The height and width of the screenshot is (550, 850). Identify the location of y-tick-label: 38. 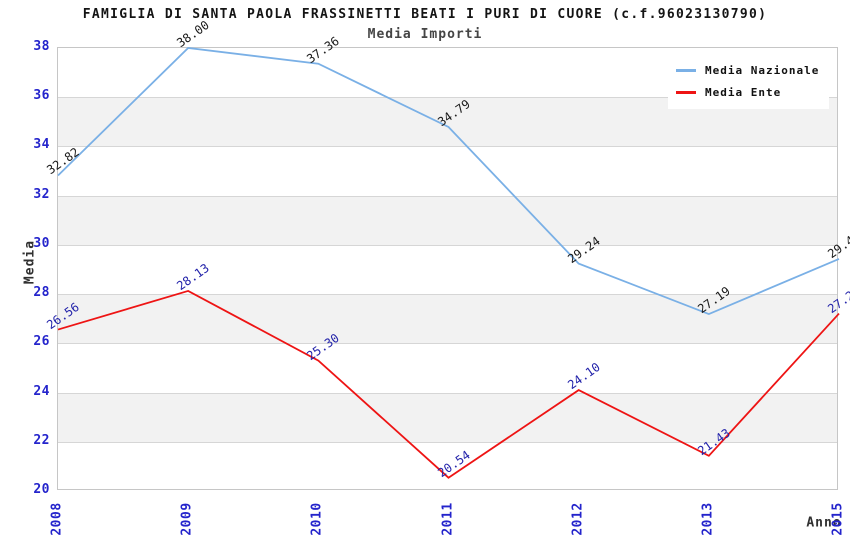
(41, 46).